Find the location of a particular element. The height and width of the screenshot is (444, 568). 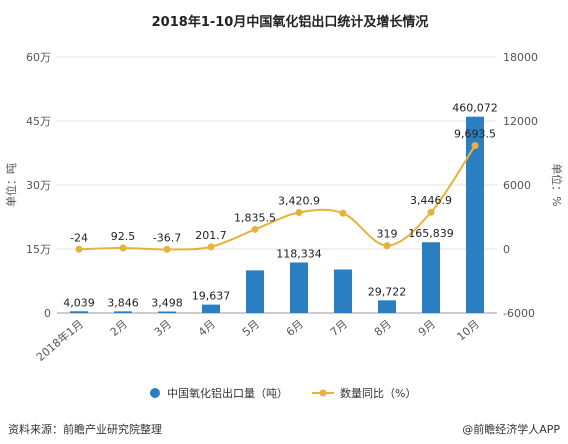

right-tick-label: 18000 is located at coordinates (520, 57).